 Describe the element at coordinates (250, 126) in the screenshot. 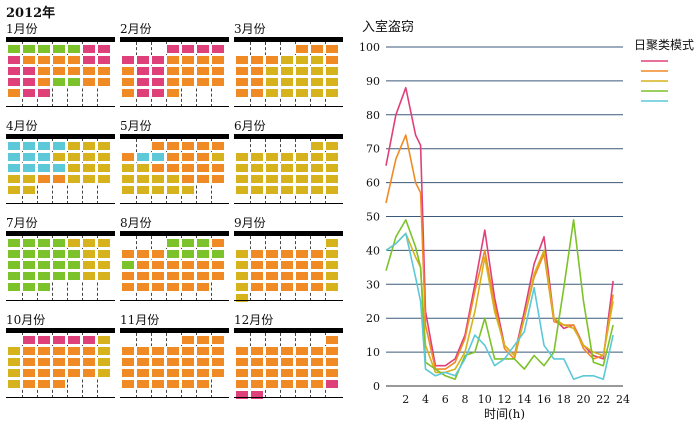

I see `month-label: 6月份` at that location.